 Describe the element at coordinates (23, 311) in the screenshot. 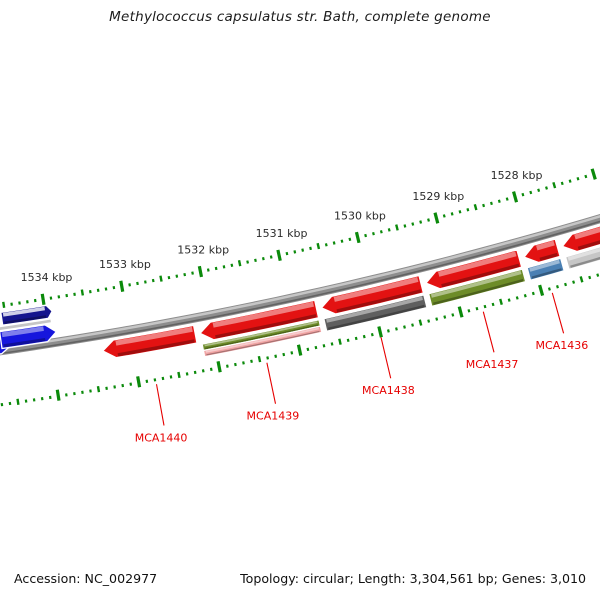

I see `gene-arrow-inner-navy-band-highlight` at that location.